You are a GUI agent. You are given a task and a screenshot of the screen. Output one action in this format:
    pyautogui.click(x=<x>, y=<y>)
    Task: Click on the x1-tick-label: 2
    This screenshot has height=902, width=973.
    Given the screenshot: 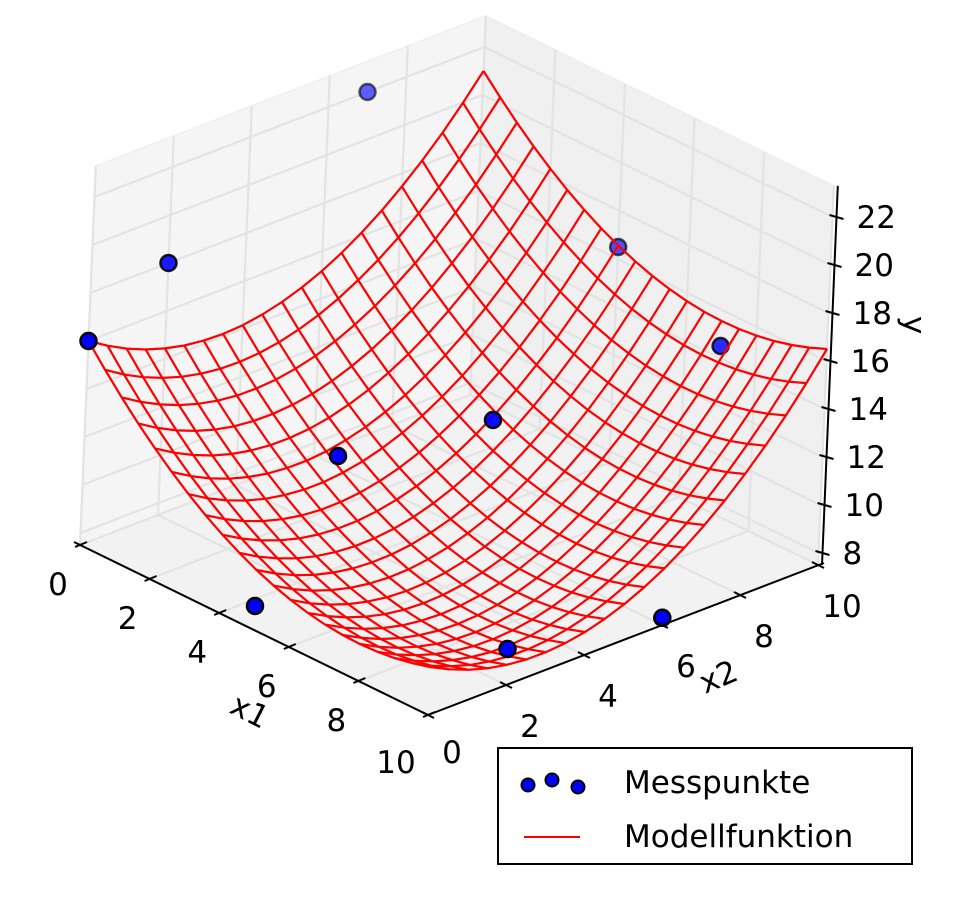 What is the action you would take?
    pyautogui.click(x=128, y=619)
    